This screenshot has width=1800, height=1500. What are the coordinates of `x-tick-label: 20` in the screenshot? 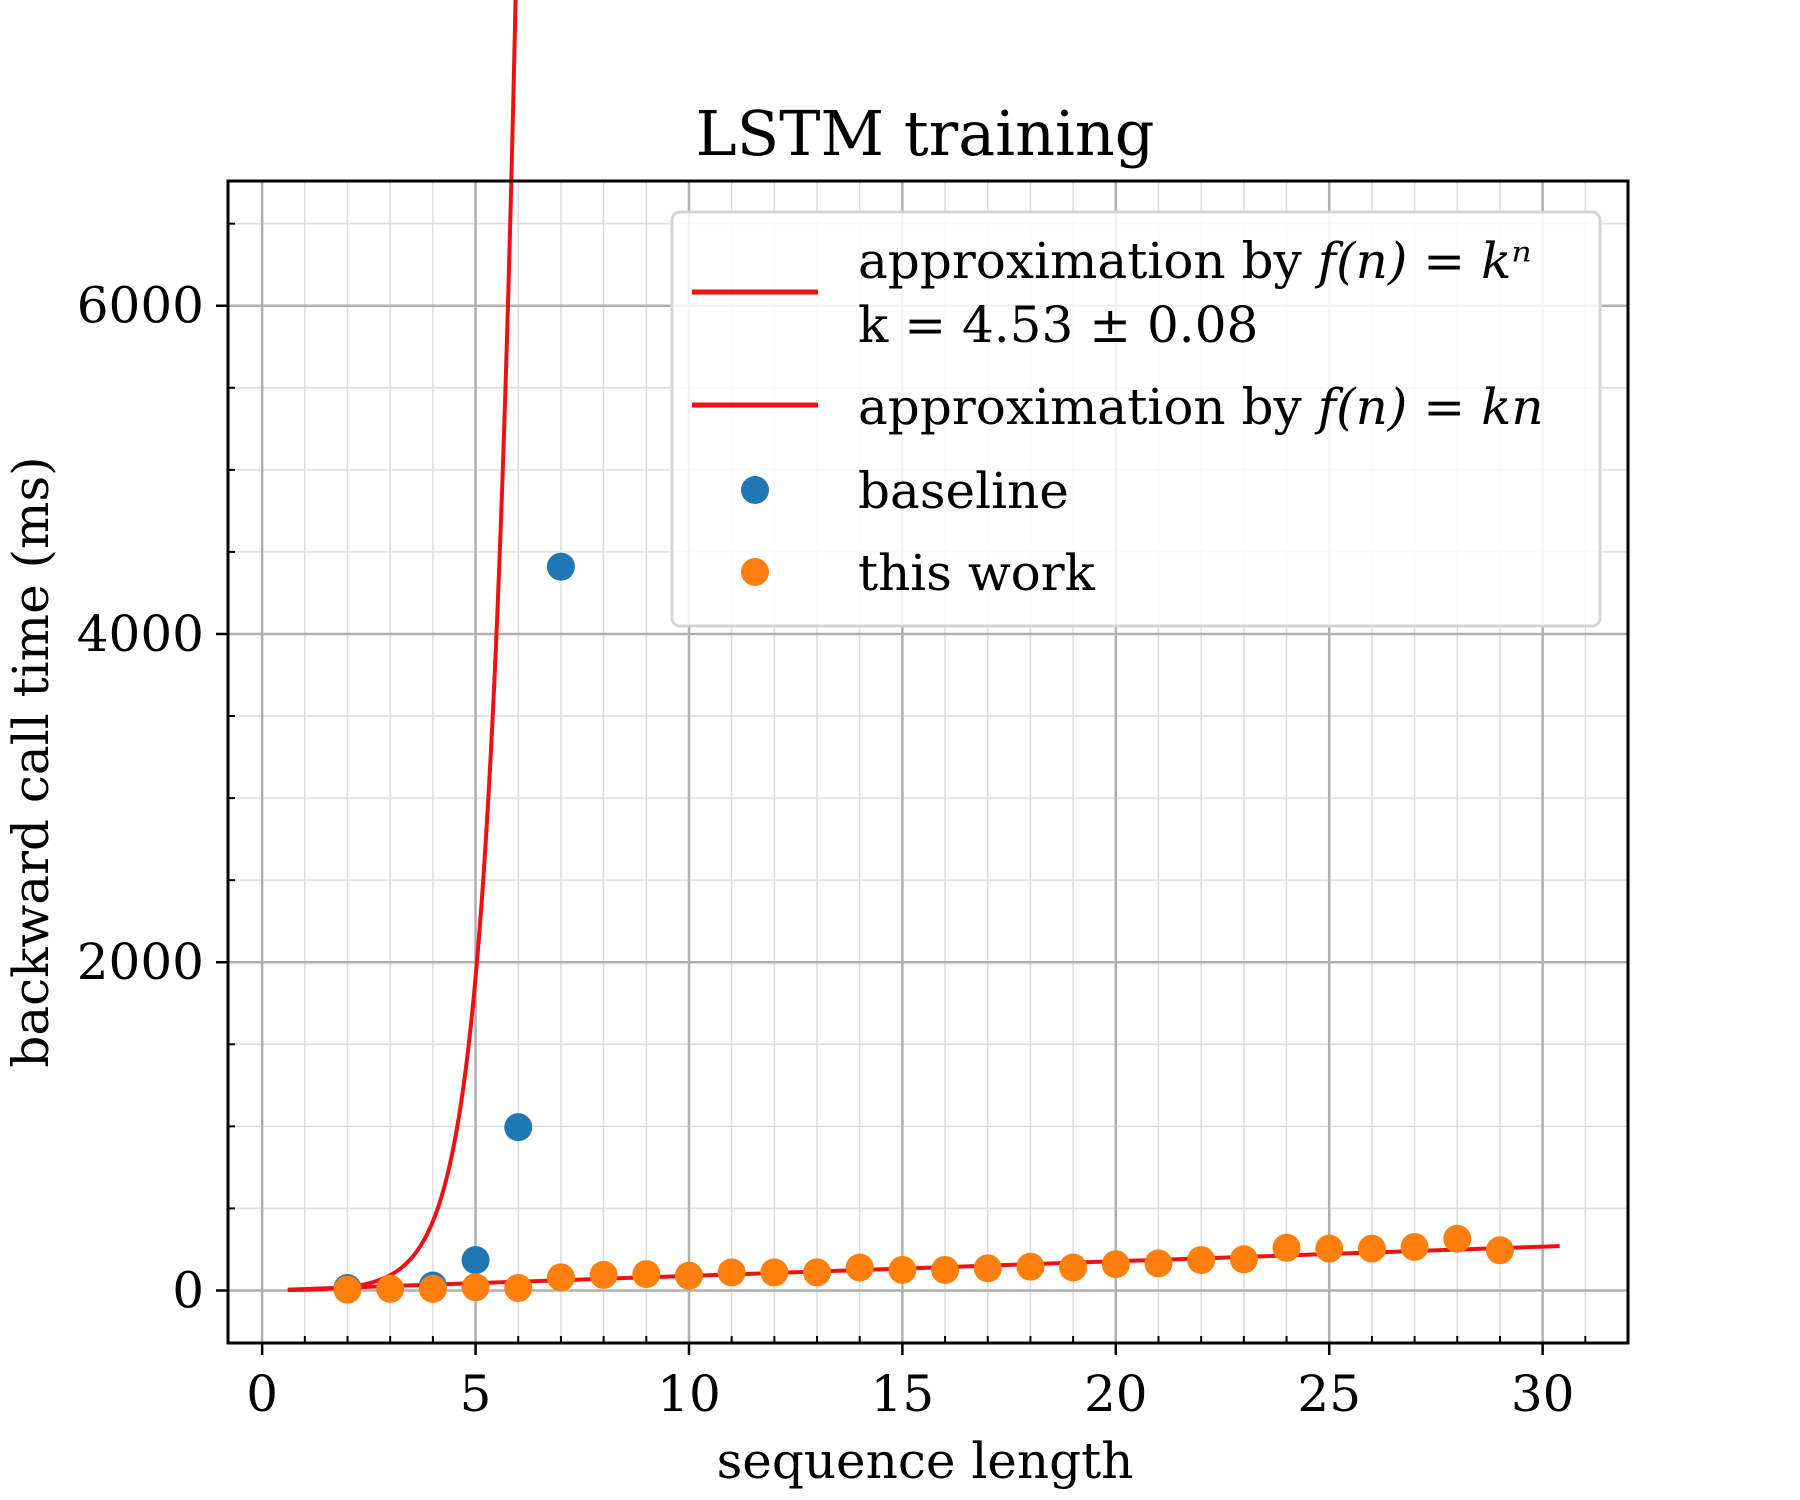 It's located at (1116, 1394).